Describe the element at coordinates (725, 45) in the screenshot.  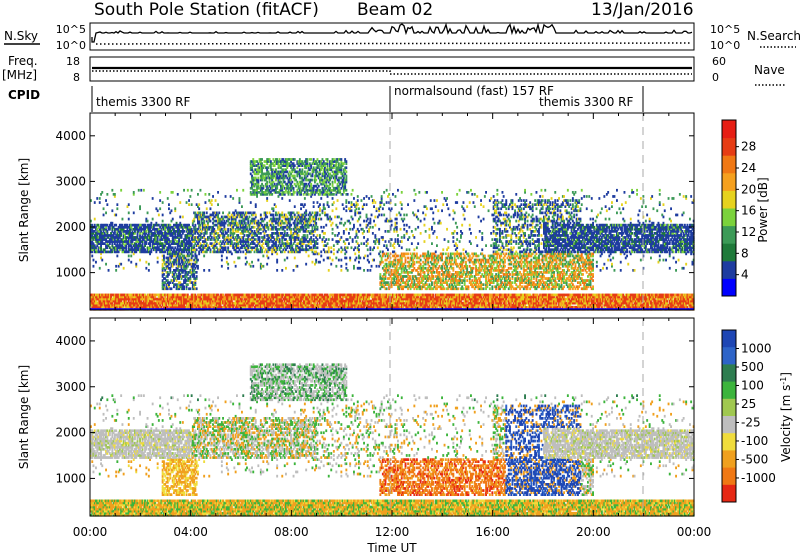
I see `nsearch-tick-bottom: 10^0` at that location.